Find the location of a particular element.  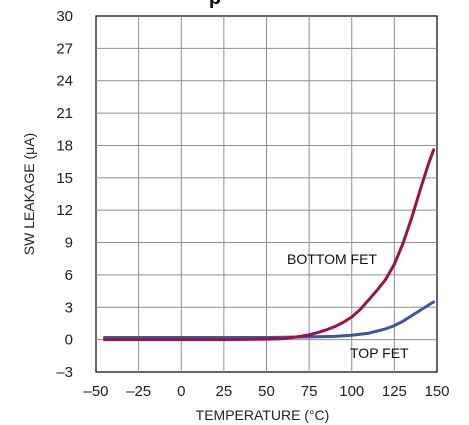

y-tick-label: 3 is located at coordinates (69, 307).